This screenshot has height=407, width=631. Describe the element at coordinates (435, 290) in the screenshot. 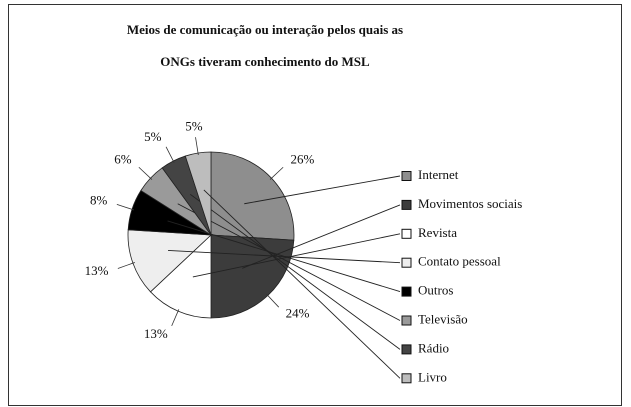

I see `legend-label: Outros` at that location.